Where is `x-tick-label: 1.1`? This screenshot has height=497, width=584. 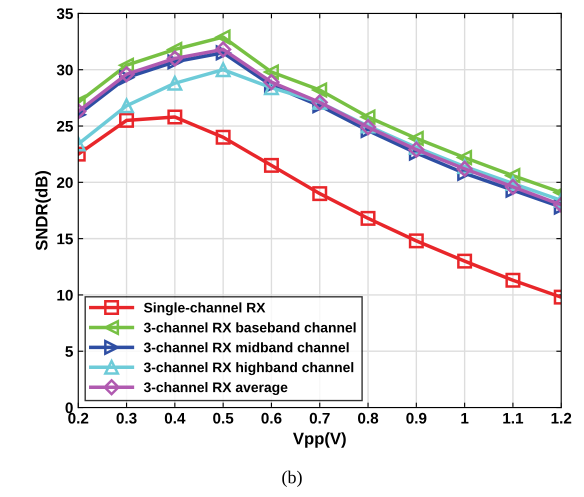 x-tick-label: 1.1 is located at coordinates (513, 418).